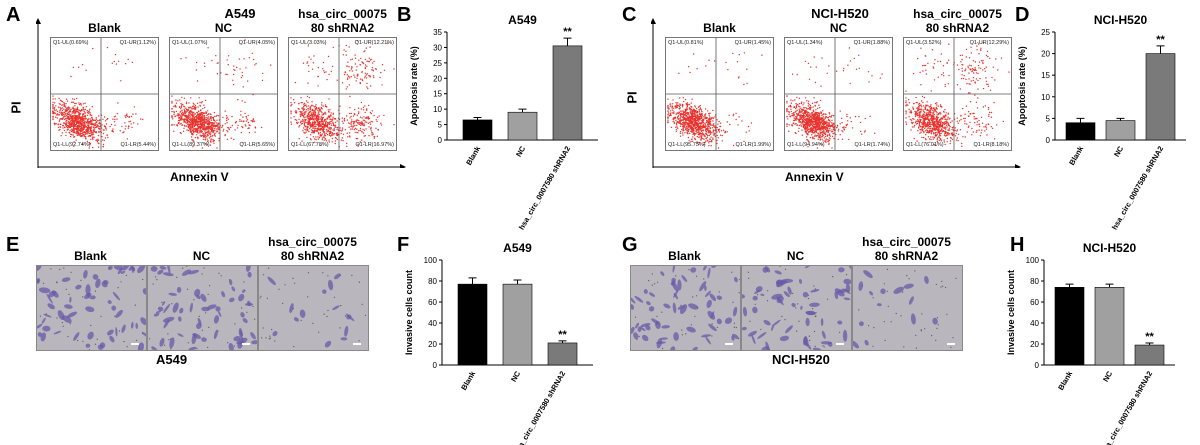 The width and height of the screenshot is (1200, 445). Describe the element at coordinates (1045, 97) in the screenshot. I see `y-tick-label: 10` at that location.